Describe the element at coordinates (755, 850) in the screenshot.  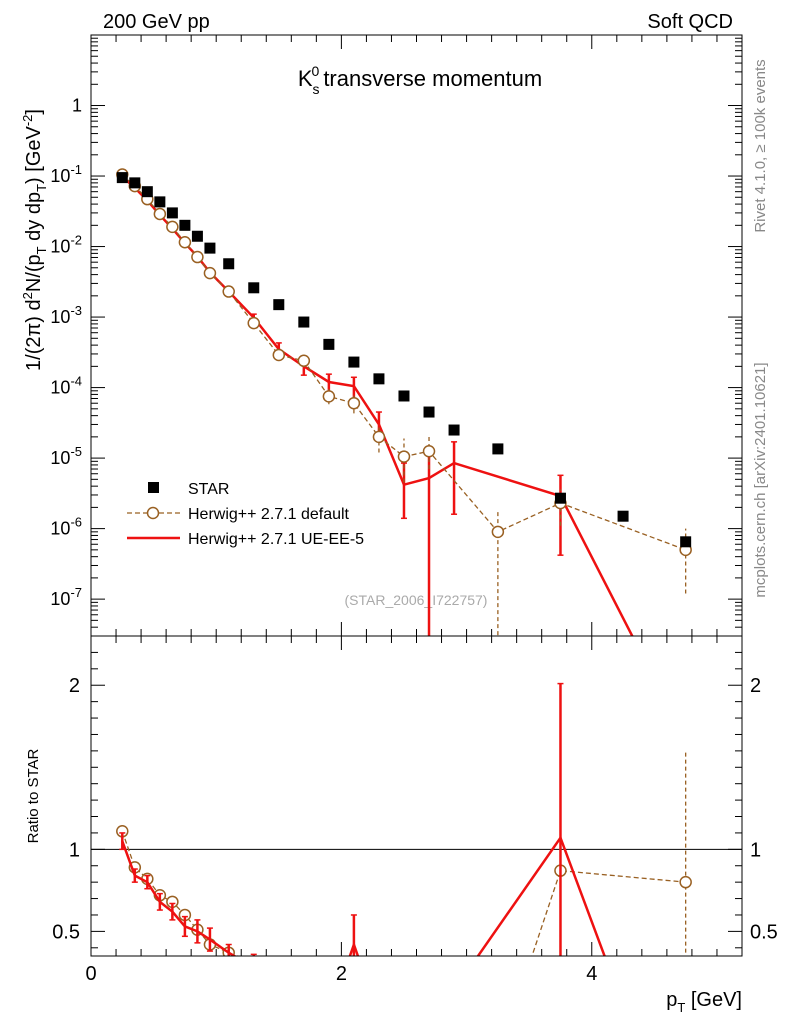
I see `ratio-y-tick-label-right: 1` at that location.